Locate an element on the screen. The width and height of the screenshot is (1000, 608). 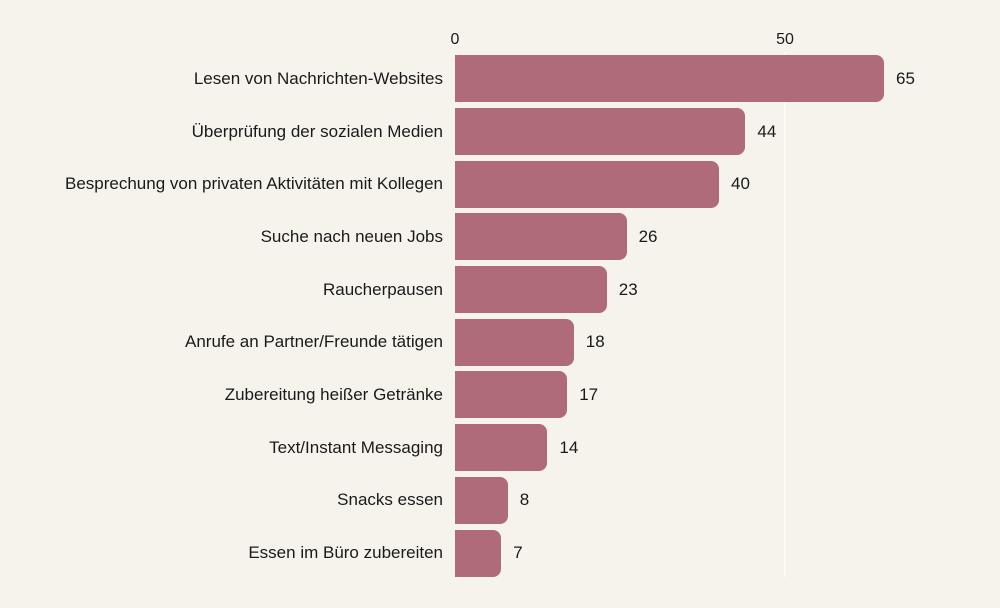
value-label: 17 is located at coordinates (589, 394).